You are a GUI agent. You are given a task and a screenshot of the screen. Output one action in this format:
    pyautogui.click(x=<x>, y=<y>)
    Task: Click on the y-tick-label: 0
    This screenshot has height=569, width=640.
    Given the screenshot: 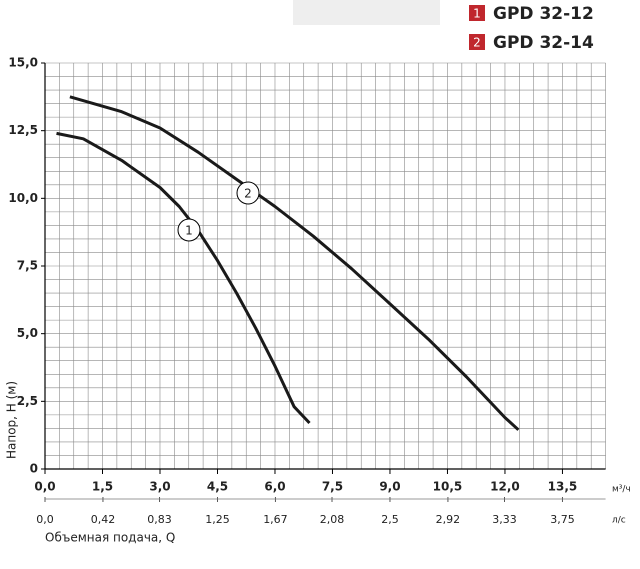 What is the action you would take?
    pyautogui.click(x=34, y=469)
    